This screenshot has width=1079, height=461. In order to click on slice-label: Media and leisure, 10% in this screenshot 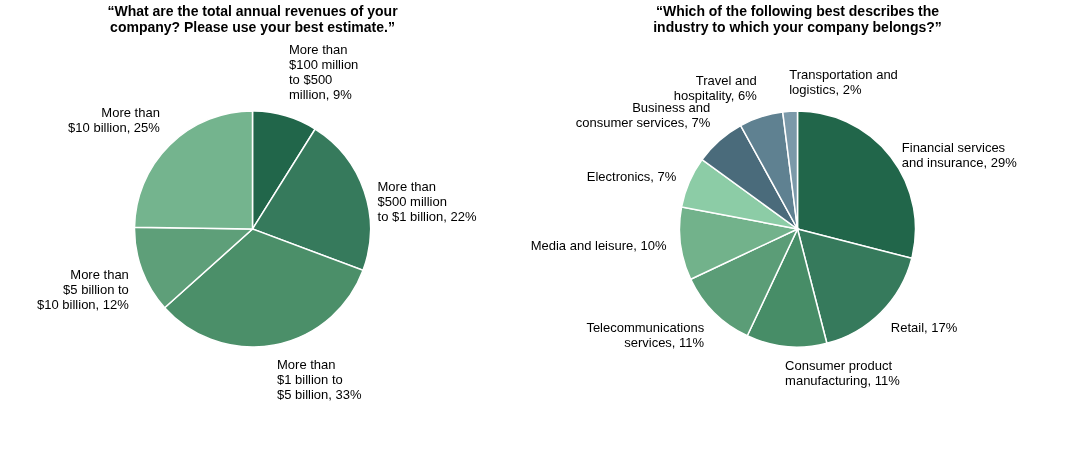, I will do `click(598, 245)`.